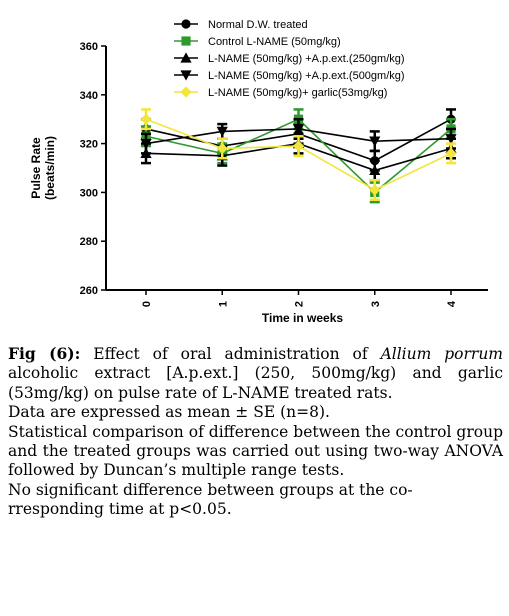 The width and height of the screenshot is (509, 616). What do you see at coordinates (36, 168) in the screenshot?
I see `y-axis-title: Pulse Rate` at bounding box center [36, 168].